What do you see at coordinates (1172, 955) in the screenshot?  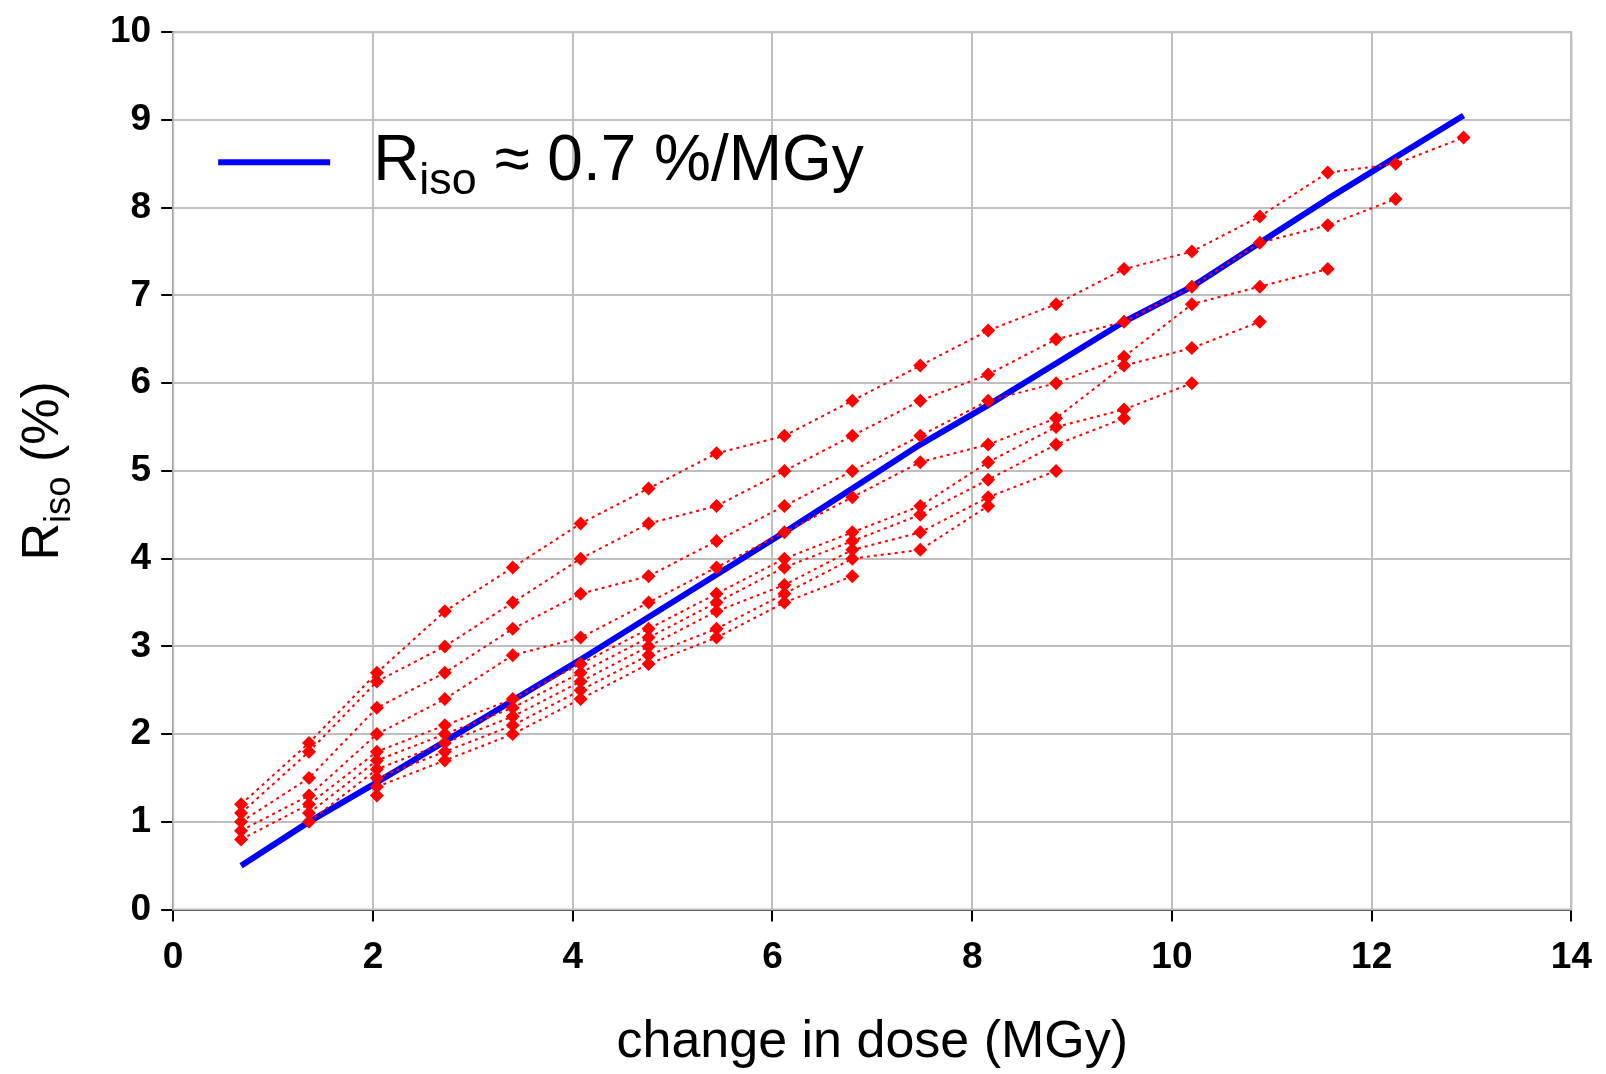 I see `x-tick-label: 10` at bounding box center [1172, 955].